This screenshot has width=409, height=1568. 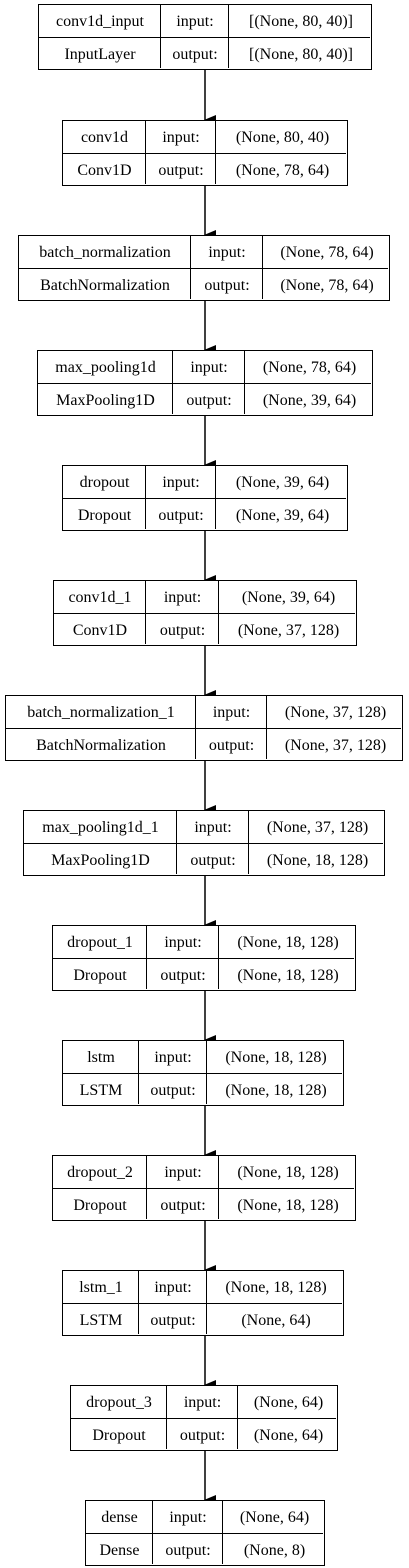 I want to click on layer-name: conv1d, so click(x=104, y=137).